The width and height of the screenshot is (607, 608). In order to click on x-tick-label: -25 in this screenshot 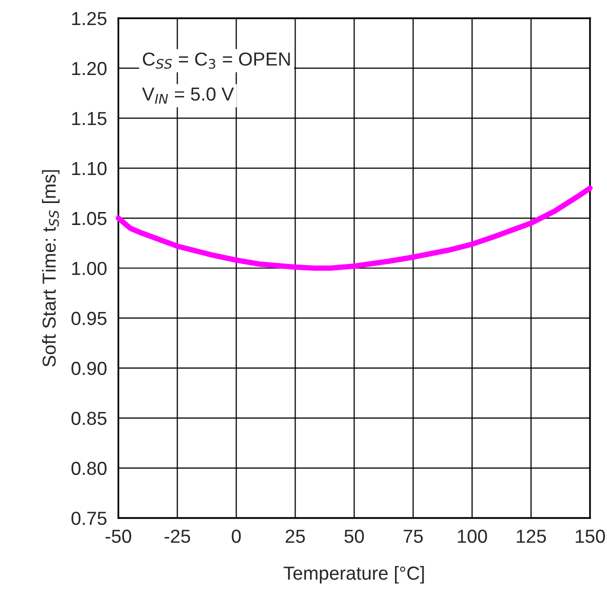, I will do `click(177, 536)`.